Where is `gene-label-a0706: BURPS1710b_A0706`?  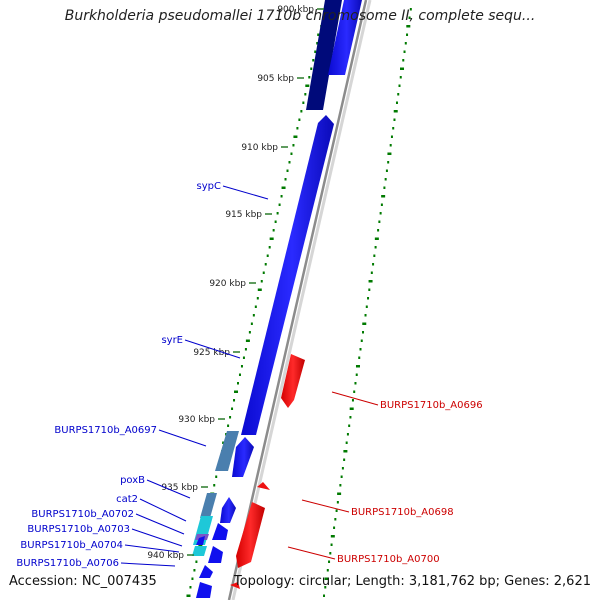 gene-label-a0706: BURPS1710b_A0706 is located at coordinates (67, 563).